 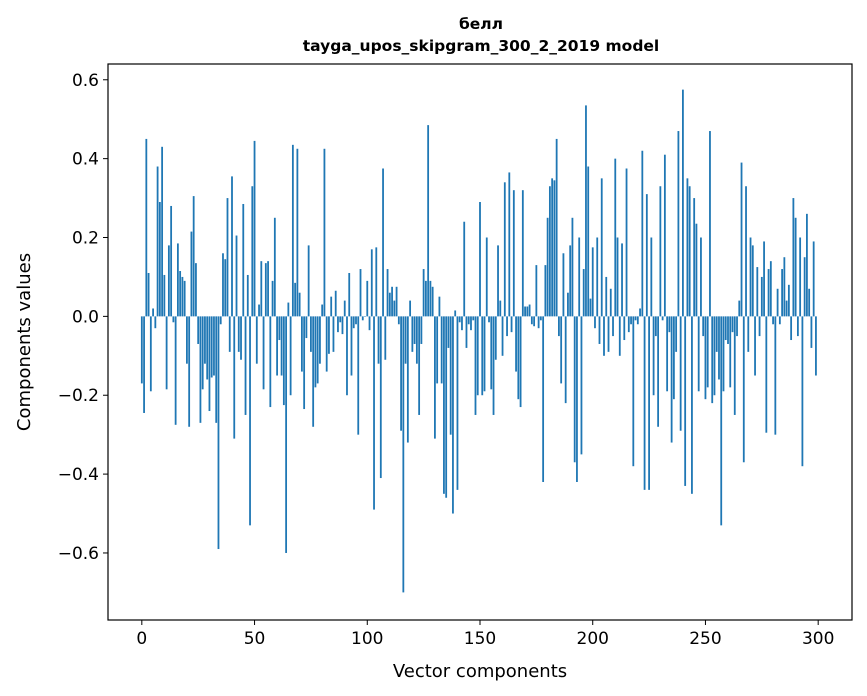 What do you see at coordinates (481, 46) in the screenshot?
I see `chart-subtitle: tayga_upos_skipgram_300_2_2019 model` at bounding box center [481, 46].